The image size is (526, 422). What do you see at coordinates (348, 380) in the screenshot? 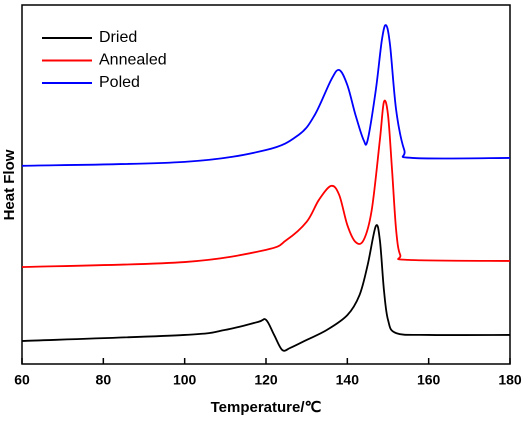
I see `x-tick-label: 140` at bounding box center [348, 380].